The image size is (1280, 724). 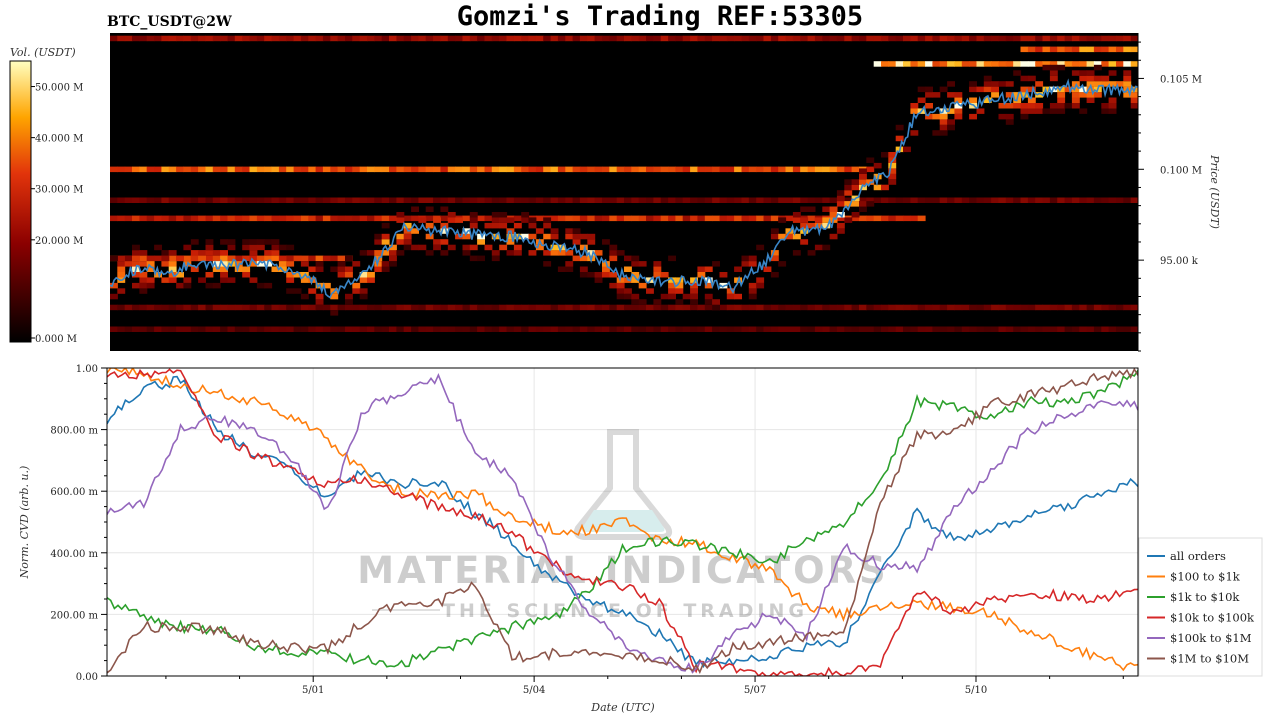 What do you see at coordinates (1209, 659) in the screenshot?
I see `legend-label: $1M to $10M` at bounding box center [1209, 659].